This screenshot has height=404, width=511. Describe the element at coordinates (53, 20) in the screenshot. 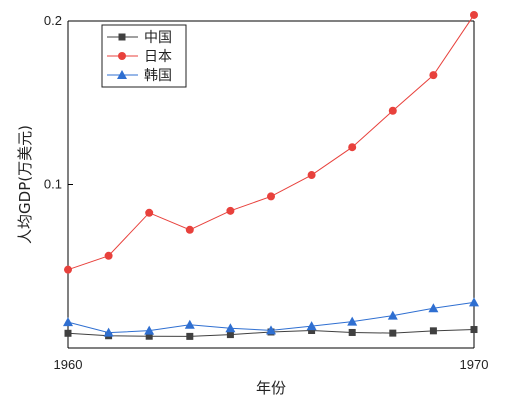

I see `y-tick-label: 0.2` at that location.